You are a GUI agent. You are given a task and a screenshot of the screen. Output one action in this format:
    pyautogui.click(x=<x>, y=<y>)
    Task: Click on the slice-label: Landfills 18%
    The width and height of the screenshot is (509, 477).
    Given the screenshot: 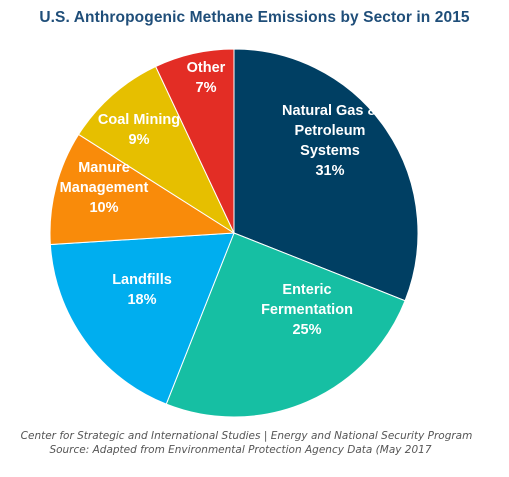 What is the action you would take?
    pyautogui.click(x=142, y=290)
    